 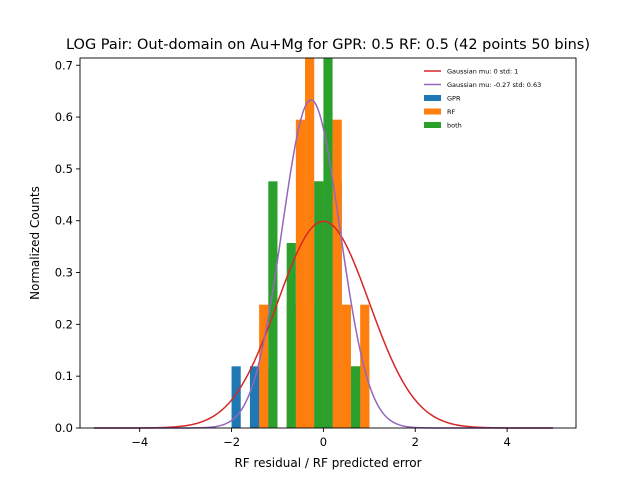 I want to click on y-tick-label-1: 0.1, so click(x=64, y=376).